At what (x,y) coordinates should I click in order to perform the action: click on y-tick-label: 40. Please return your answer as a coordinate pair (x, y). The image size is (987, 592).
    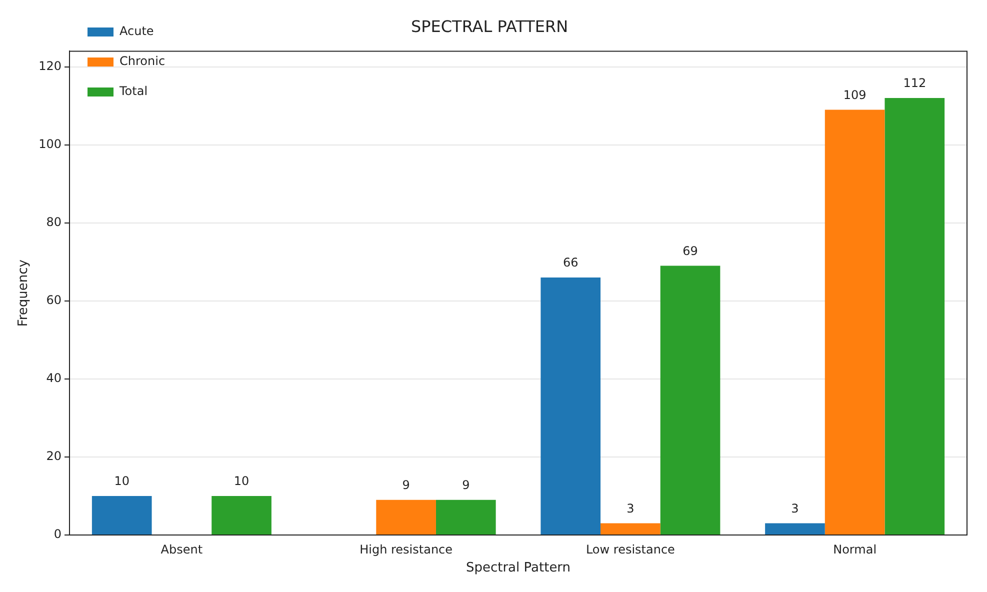
    Looking at the image, I should click on (54, 378).